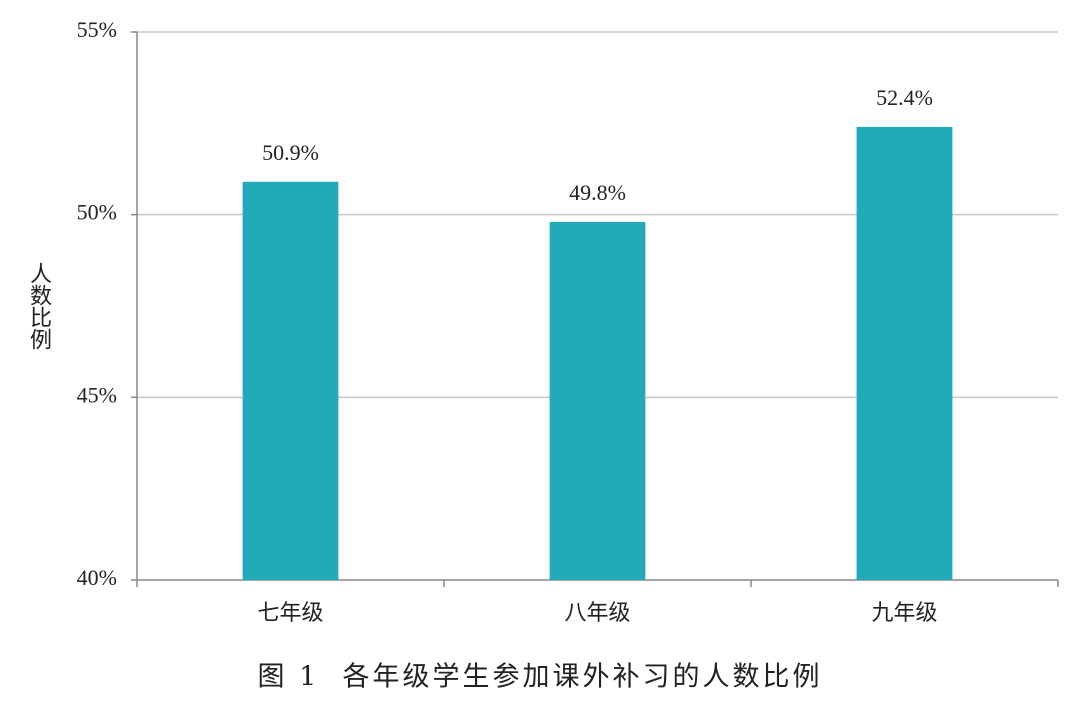 The width and height of the screenshot is (1080, 705). Describe the element at coordinates (597, 613) in the screenshot. I see `x-tick-label: 八年级` at that location.